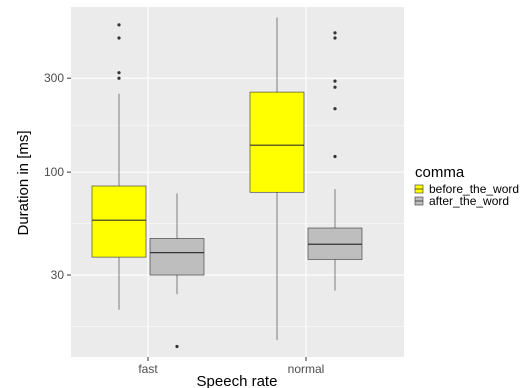 This screenshot has height=388, width=525. I want to click on box-after_the_word-normal, so click(335, 161).